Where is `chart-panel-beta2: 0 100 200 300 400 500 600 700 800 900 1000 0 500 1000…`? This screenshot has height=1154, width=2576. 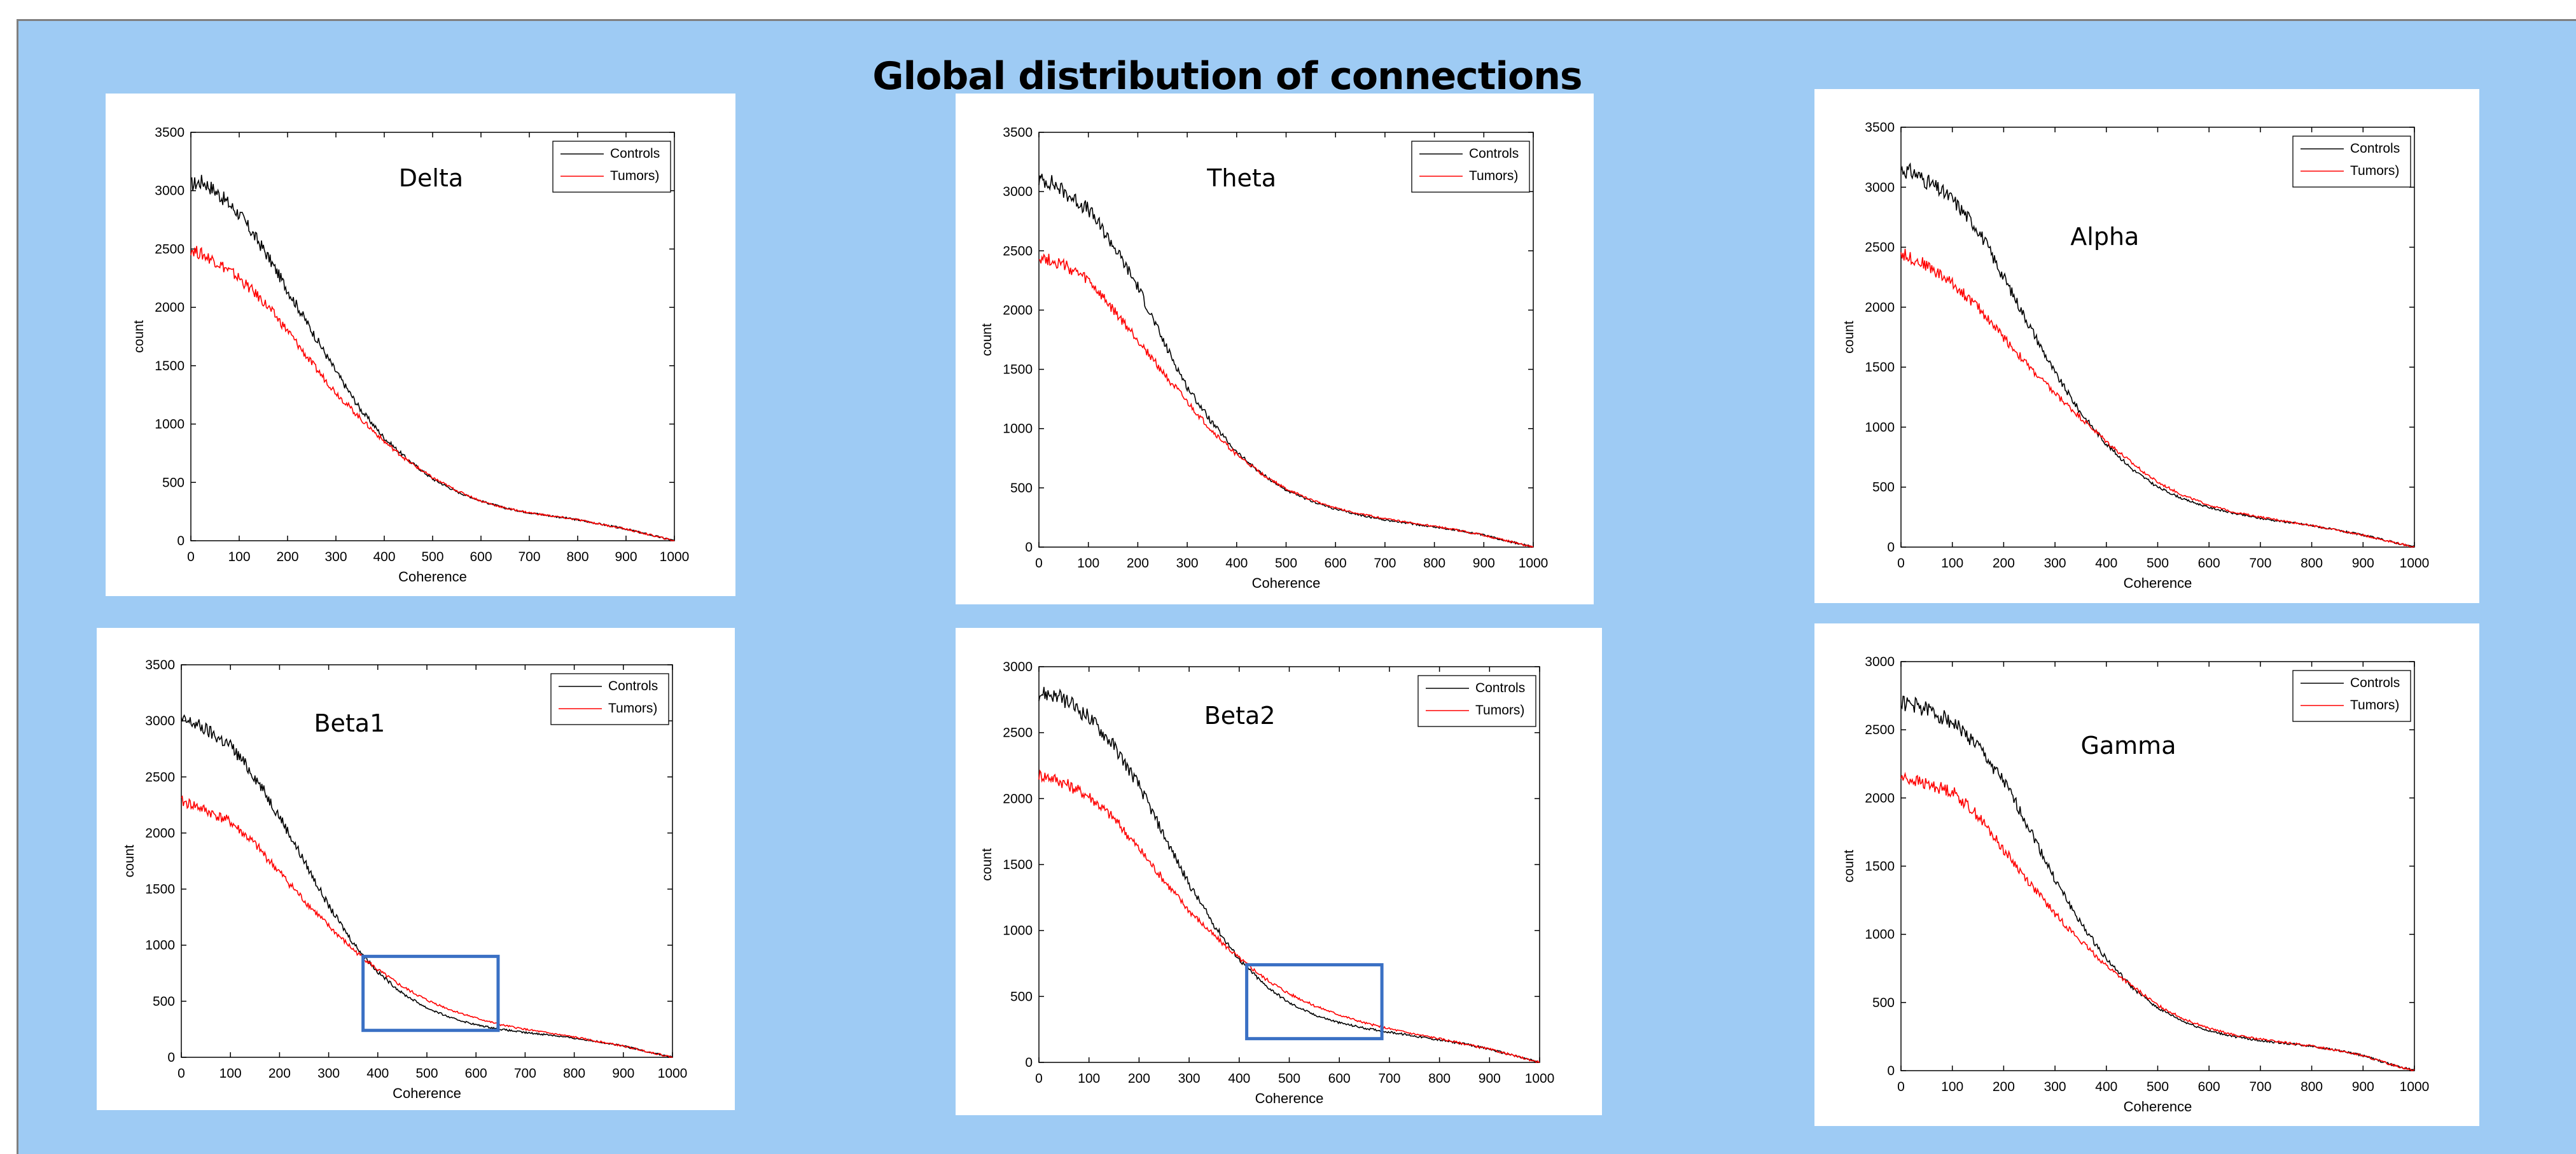 chart-panel-beta2: 0 100 200 300 400 500 600 700 800 900 1000 0 500 1000… is located at coordinates (1279, 871).